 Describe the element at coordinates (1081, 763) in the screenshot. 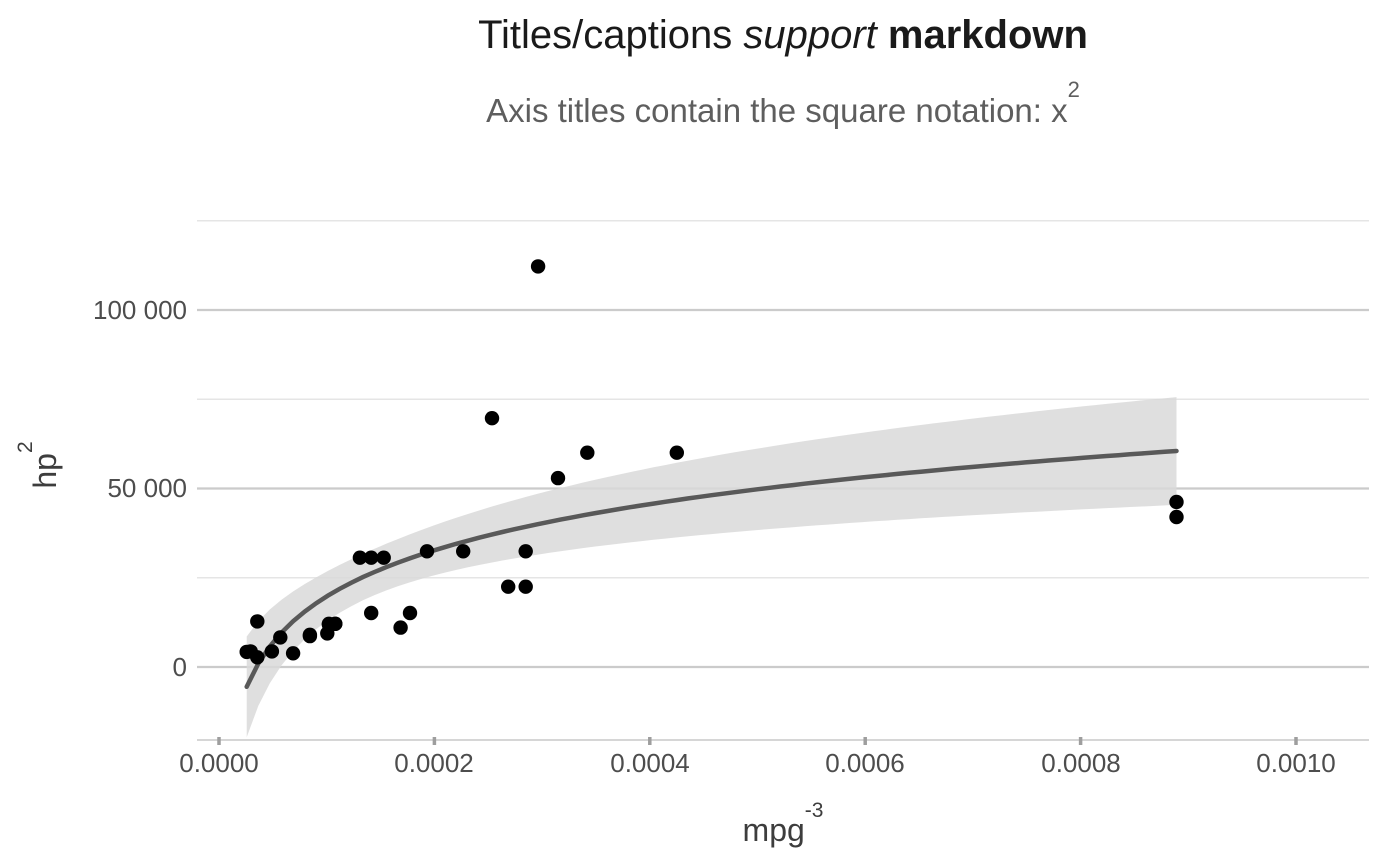

I see `x-tick-label-0.0008: 0.0008` at that location.